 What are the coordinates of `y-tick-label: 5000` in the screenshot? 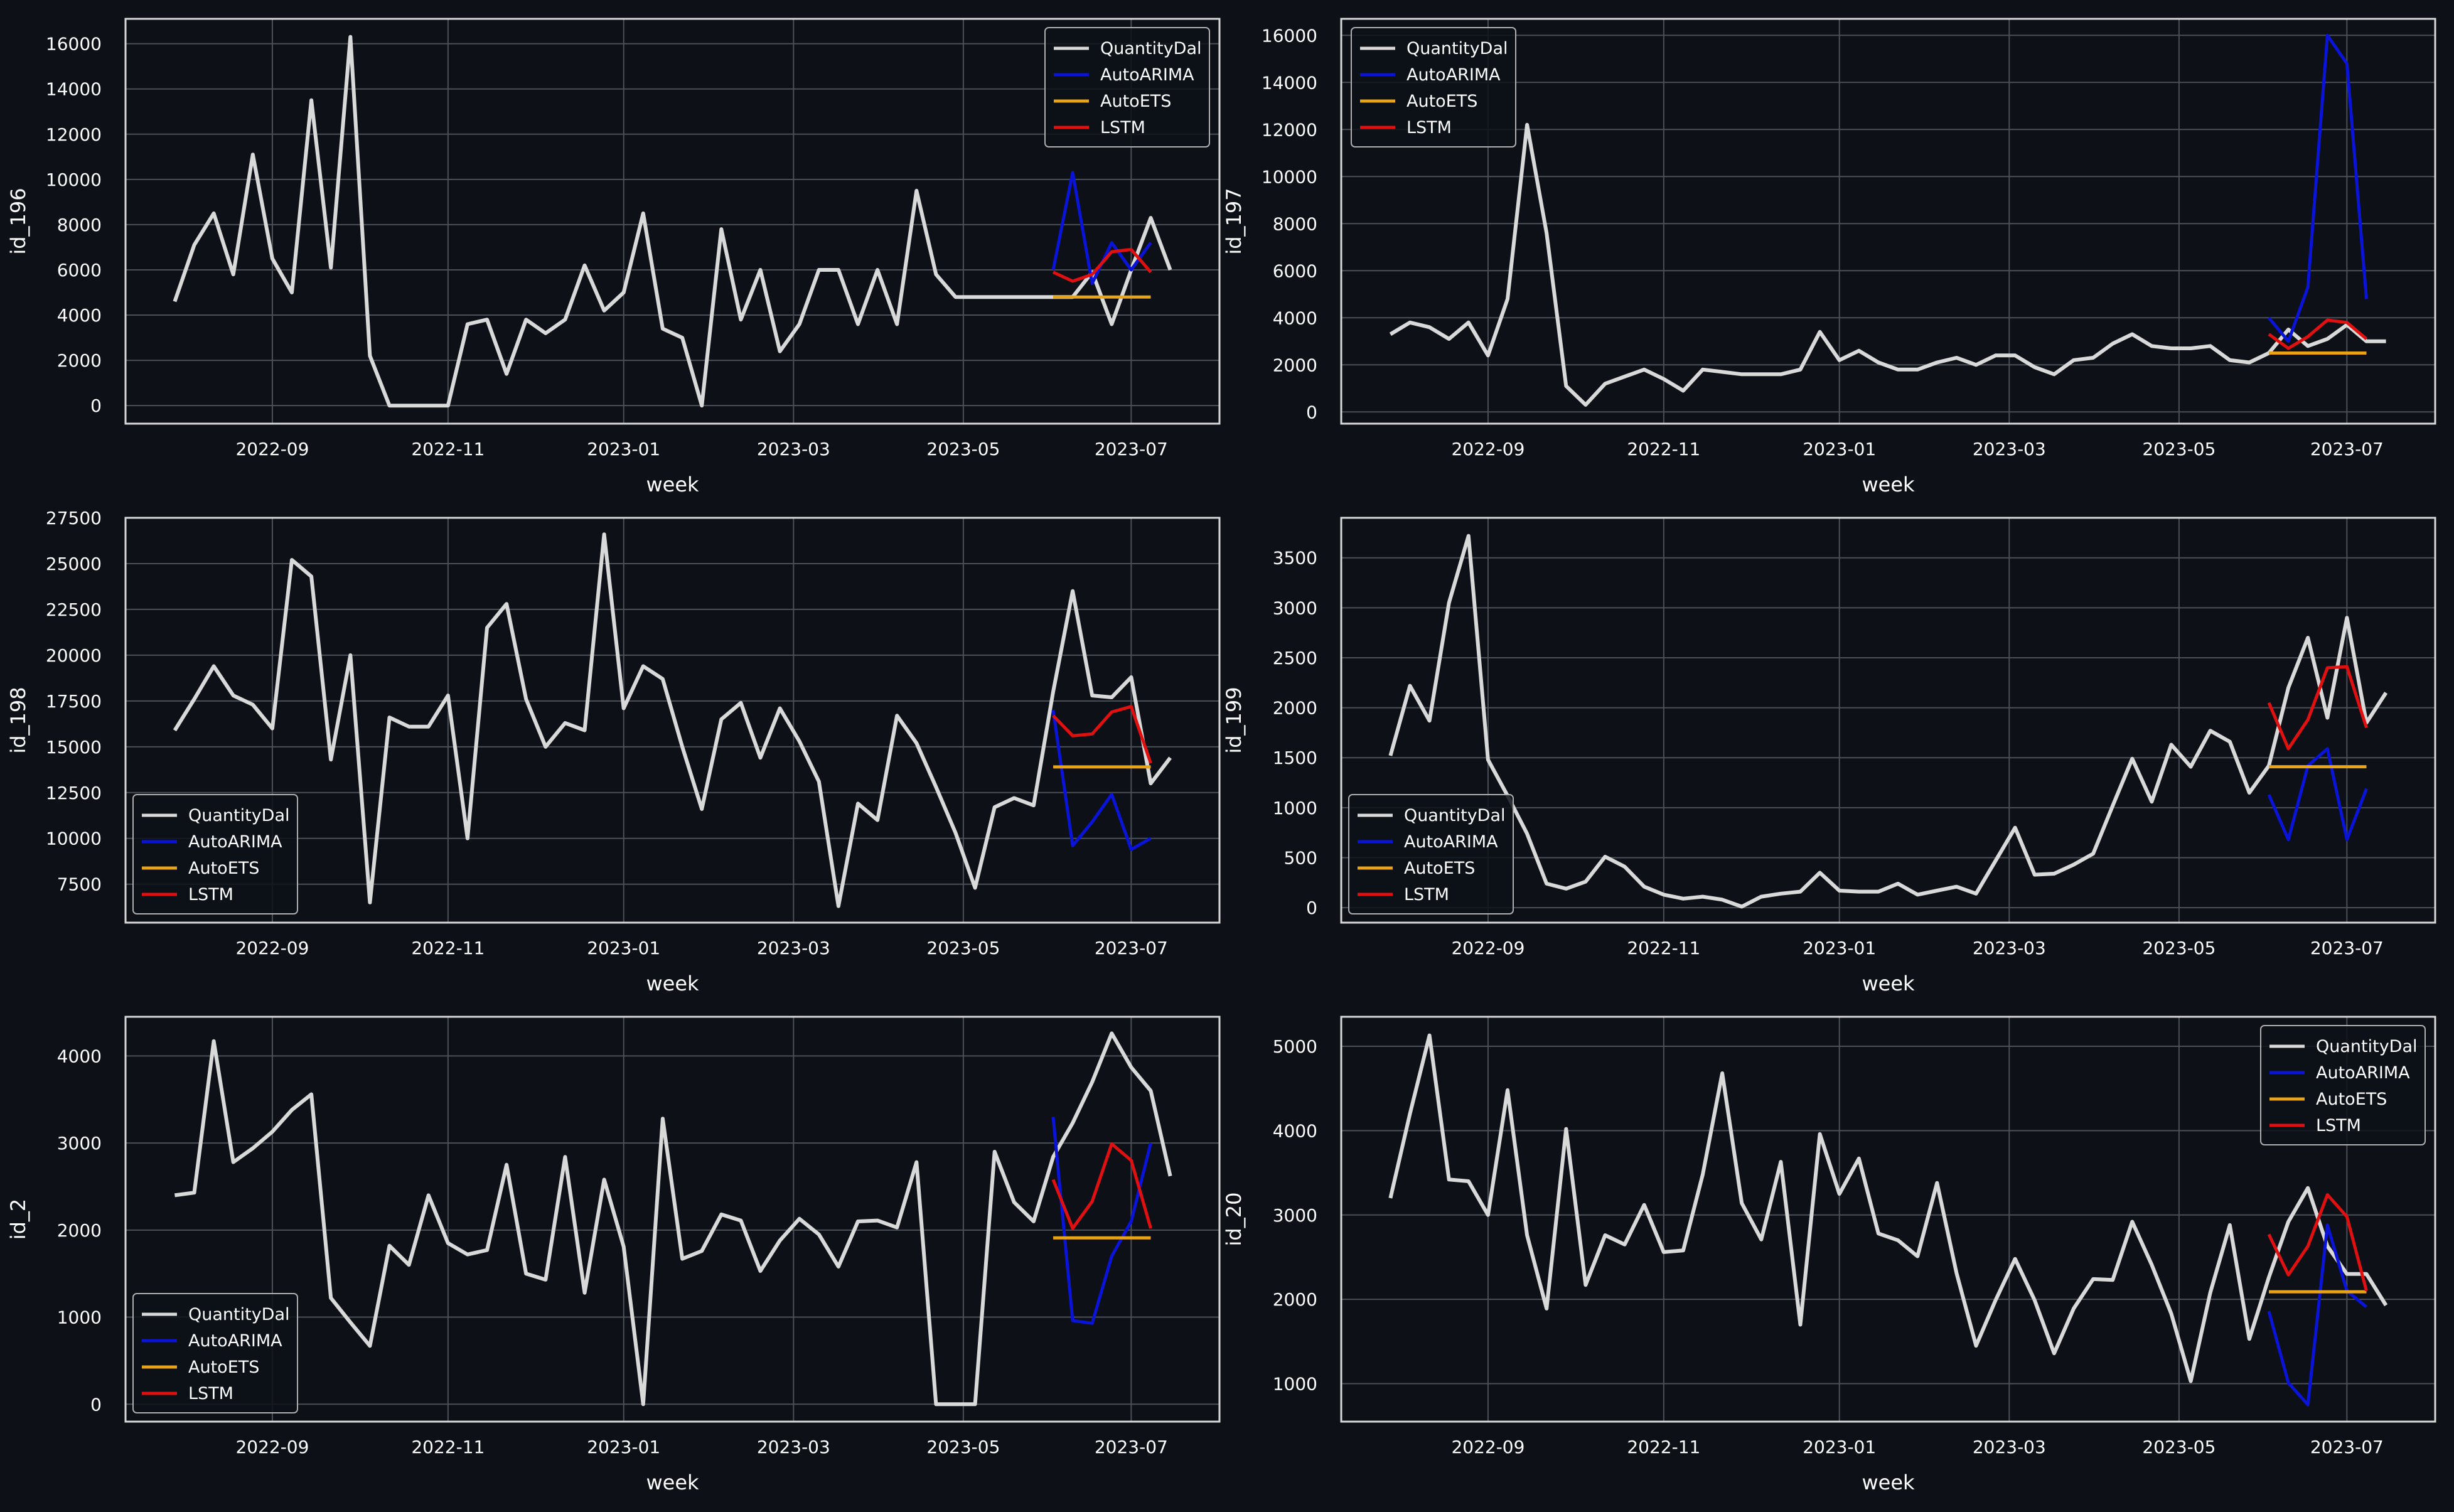 It's located at (1295, 1046).